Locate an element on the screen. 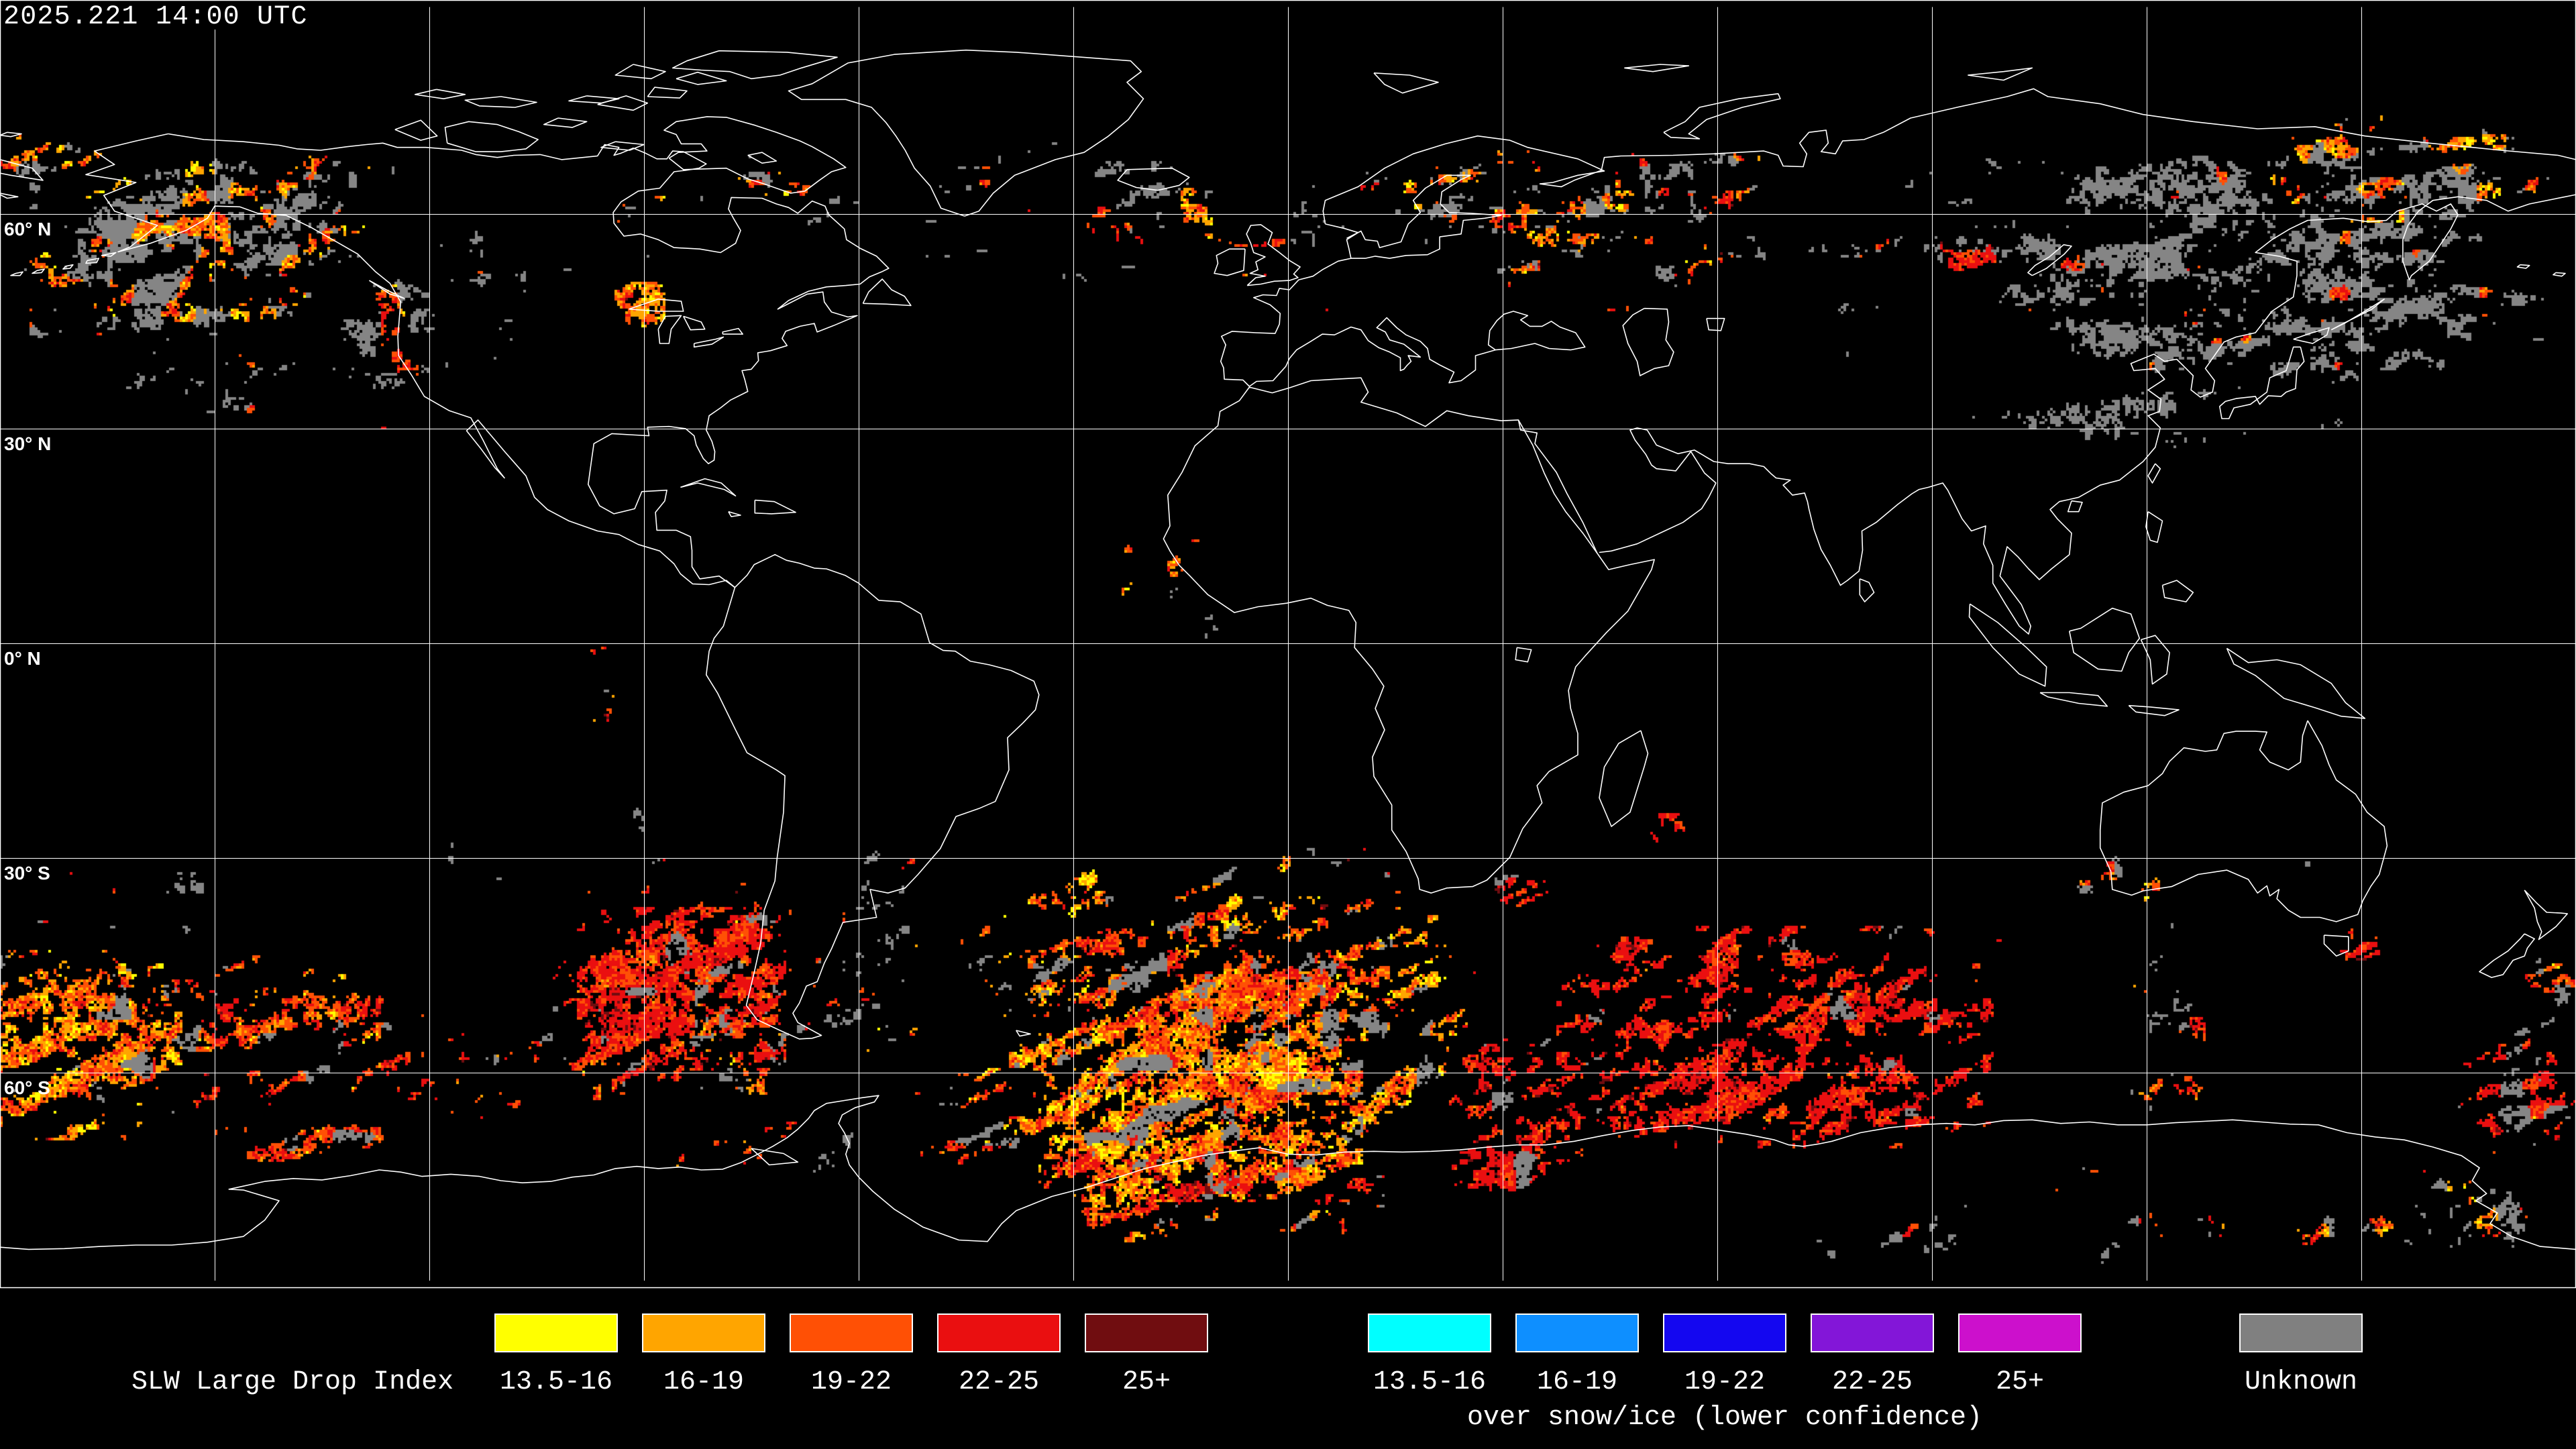  svg-text: 0° N is located at coordinates (22, 658).